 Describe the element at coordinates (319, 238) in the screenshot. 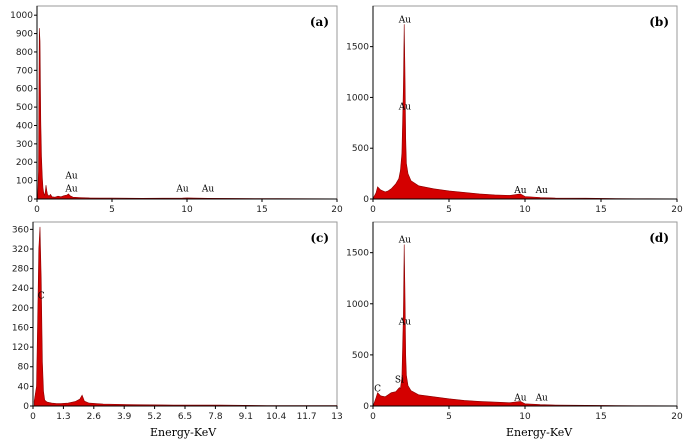

I see `panel-tag: (c)` at that location.